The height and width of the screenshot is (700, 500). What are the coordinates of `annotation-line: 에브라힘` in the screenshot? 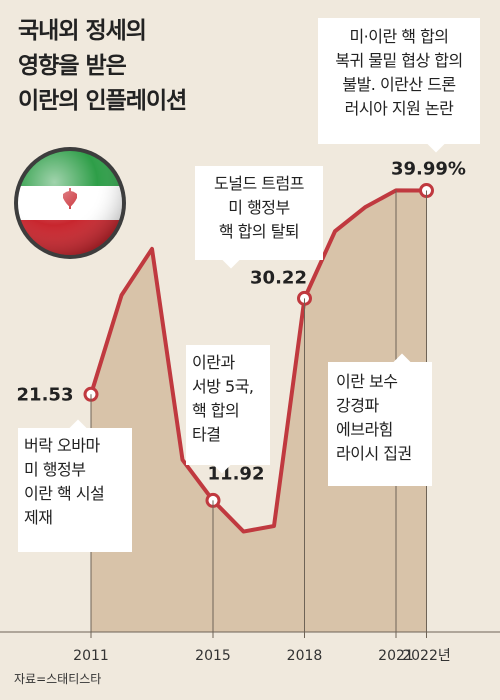 It's located at (364, 429).